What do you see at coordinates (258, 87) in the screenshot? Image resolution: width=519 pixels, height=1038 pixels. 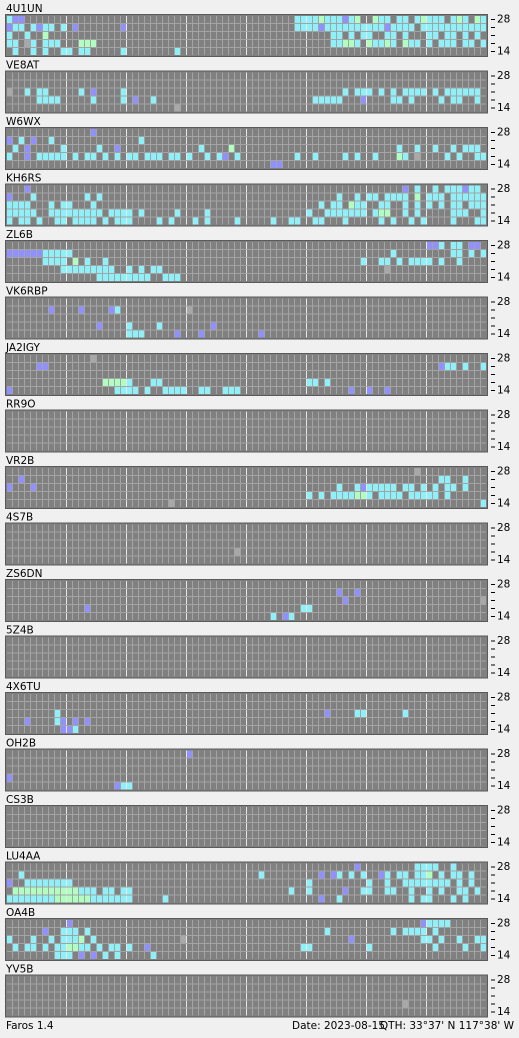 I see `station-panel: VE8AT 28 14` at bounding box center [258, 87].